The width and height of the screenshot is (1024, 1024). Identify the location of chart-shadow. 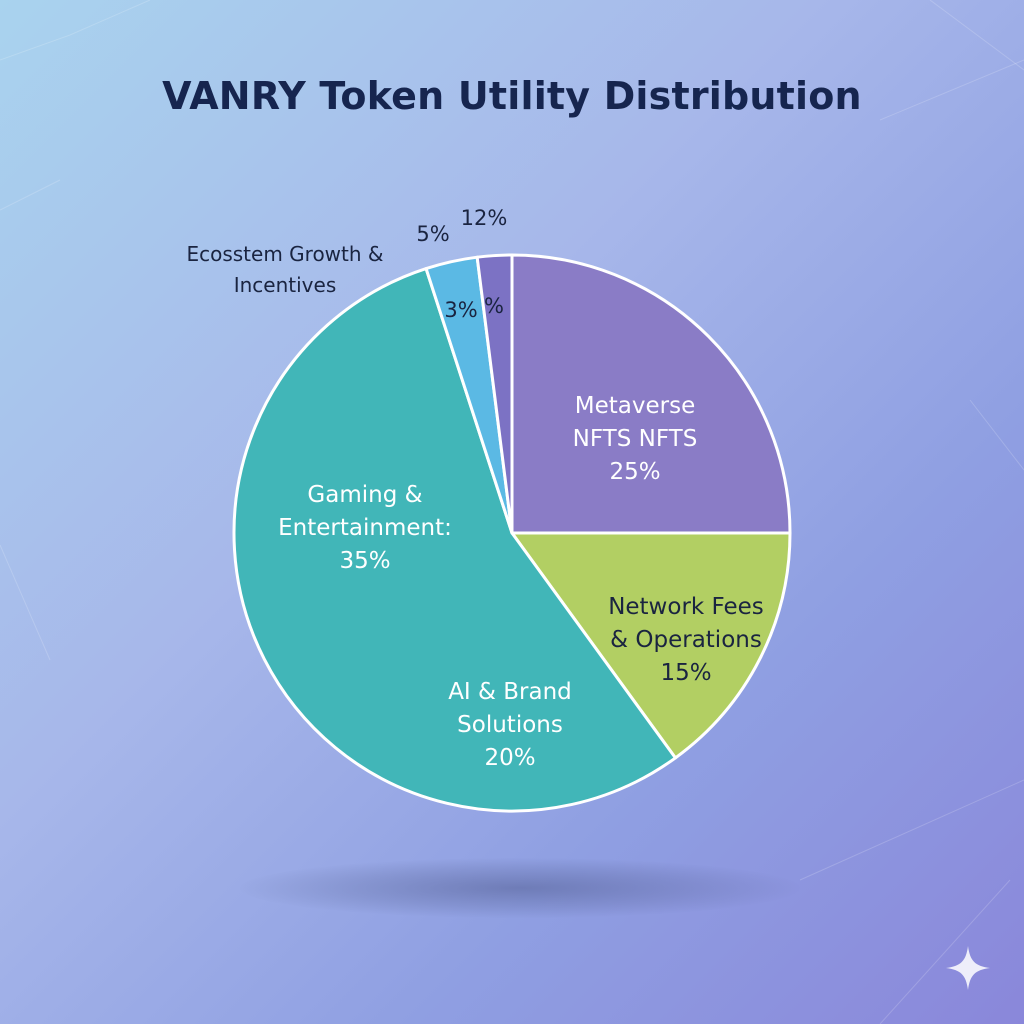
(520, 888).